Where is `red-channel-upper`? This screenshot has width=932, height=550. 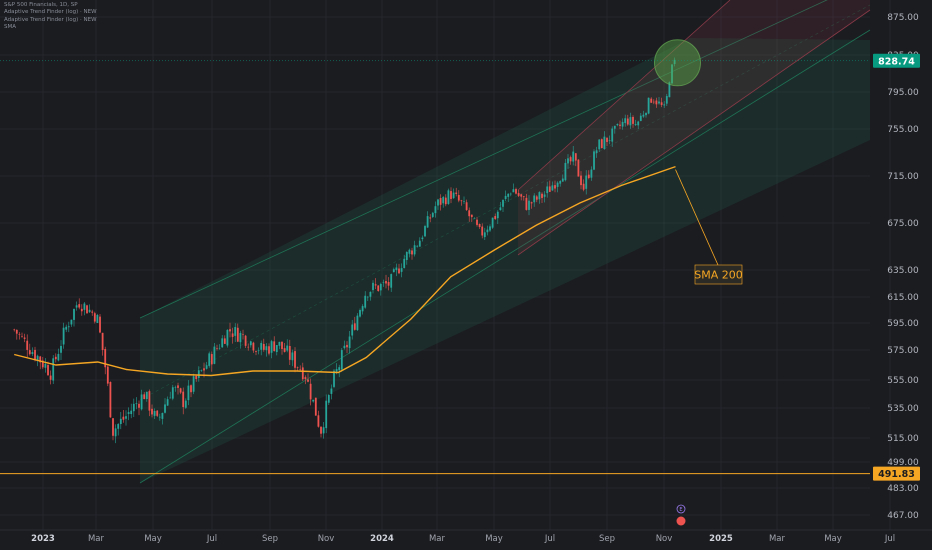
red-channel-upper is located at coordinates (624, 95).